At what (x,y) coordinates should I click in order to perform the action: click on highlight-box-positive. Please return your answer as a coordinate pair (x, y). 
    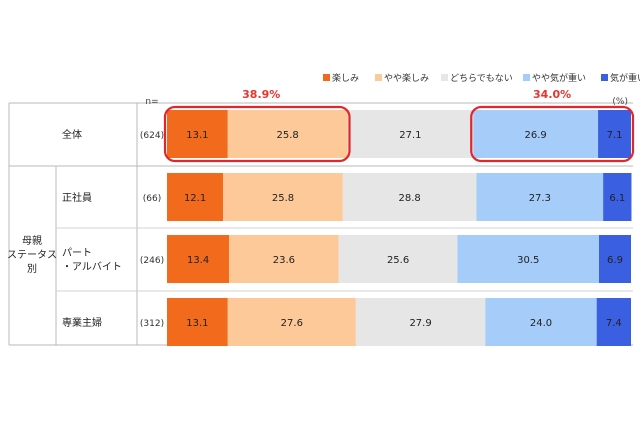
    Looking at the image, I should click on (257, 134).